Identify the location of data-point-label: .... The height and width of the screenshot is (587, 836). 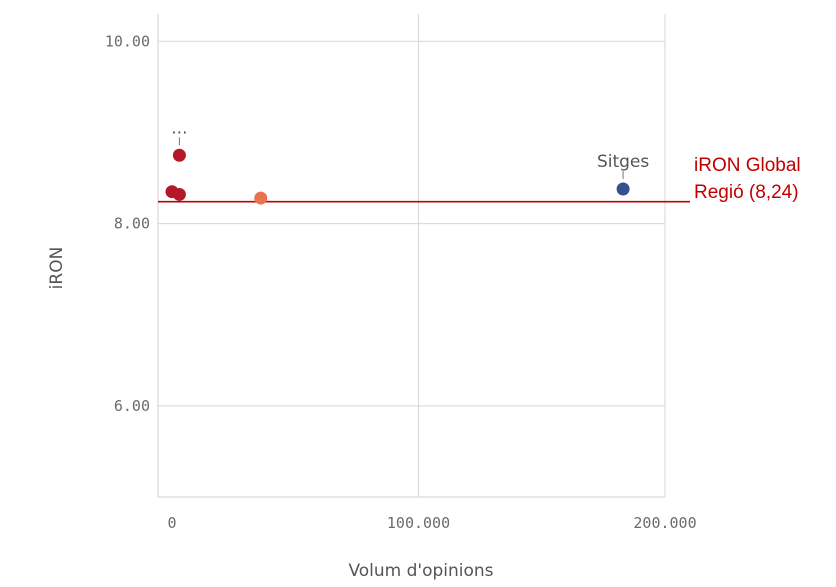
(179, 128).